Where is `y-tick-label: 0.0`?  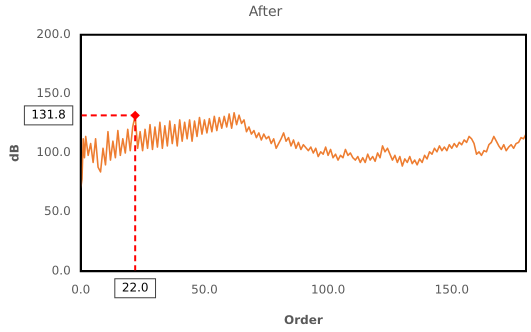 y-tick-label: 0.0 is located at coordinates (61, 270).